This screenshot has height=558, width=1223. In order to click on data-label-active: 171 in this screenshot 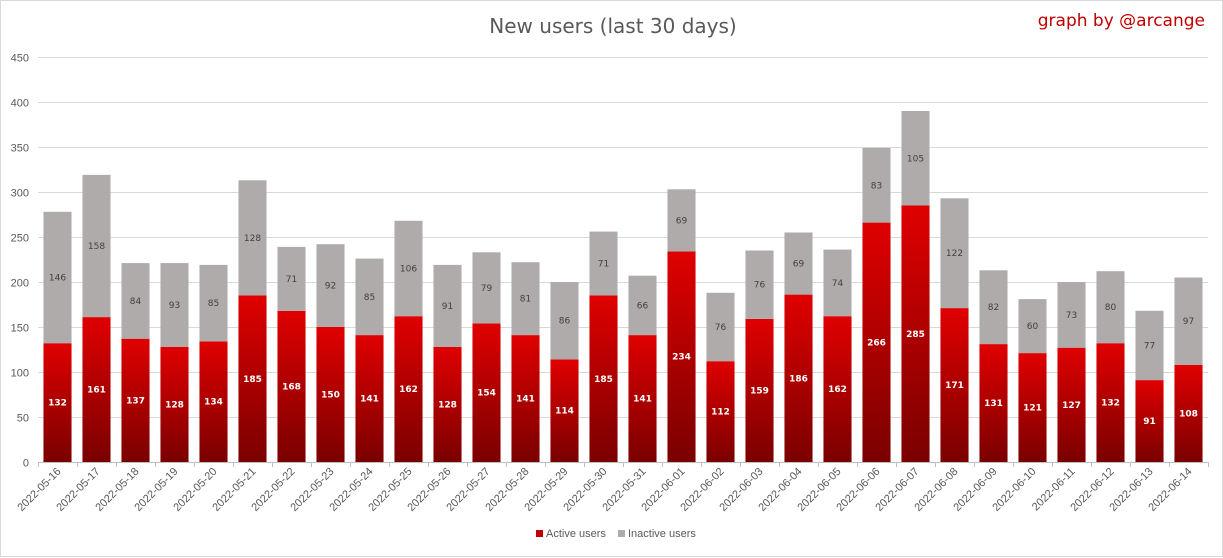, I will do `click(954, 386)`.